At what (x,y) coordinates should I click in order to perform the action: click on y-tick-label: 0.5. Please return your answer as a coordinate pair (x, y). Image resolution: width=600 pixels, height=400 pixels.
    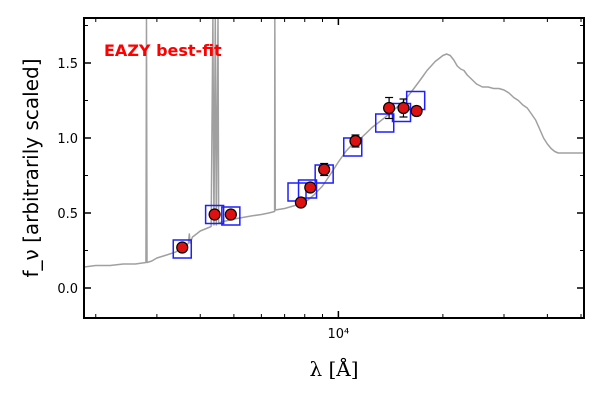
    Looking at the image, I should click on (67, 214).